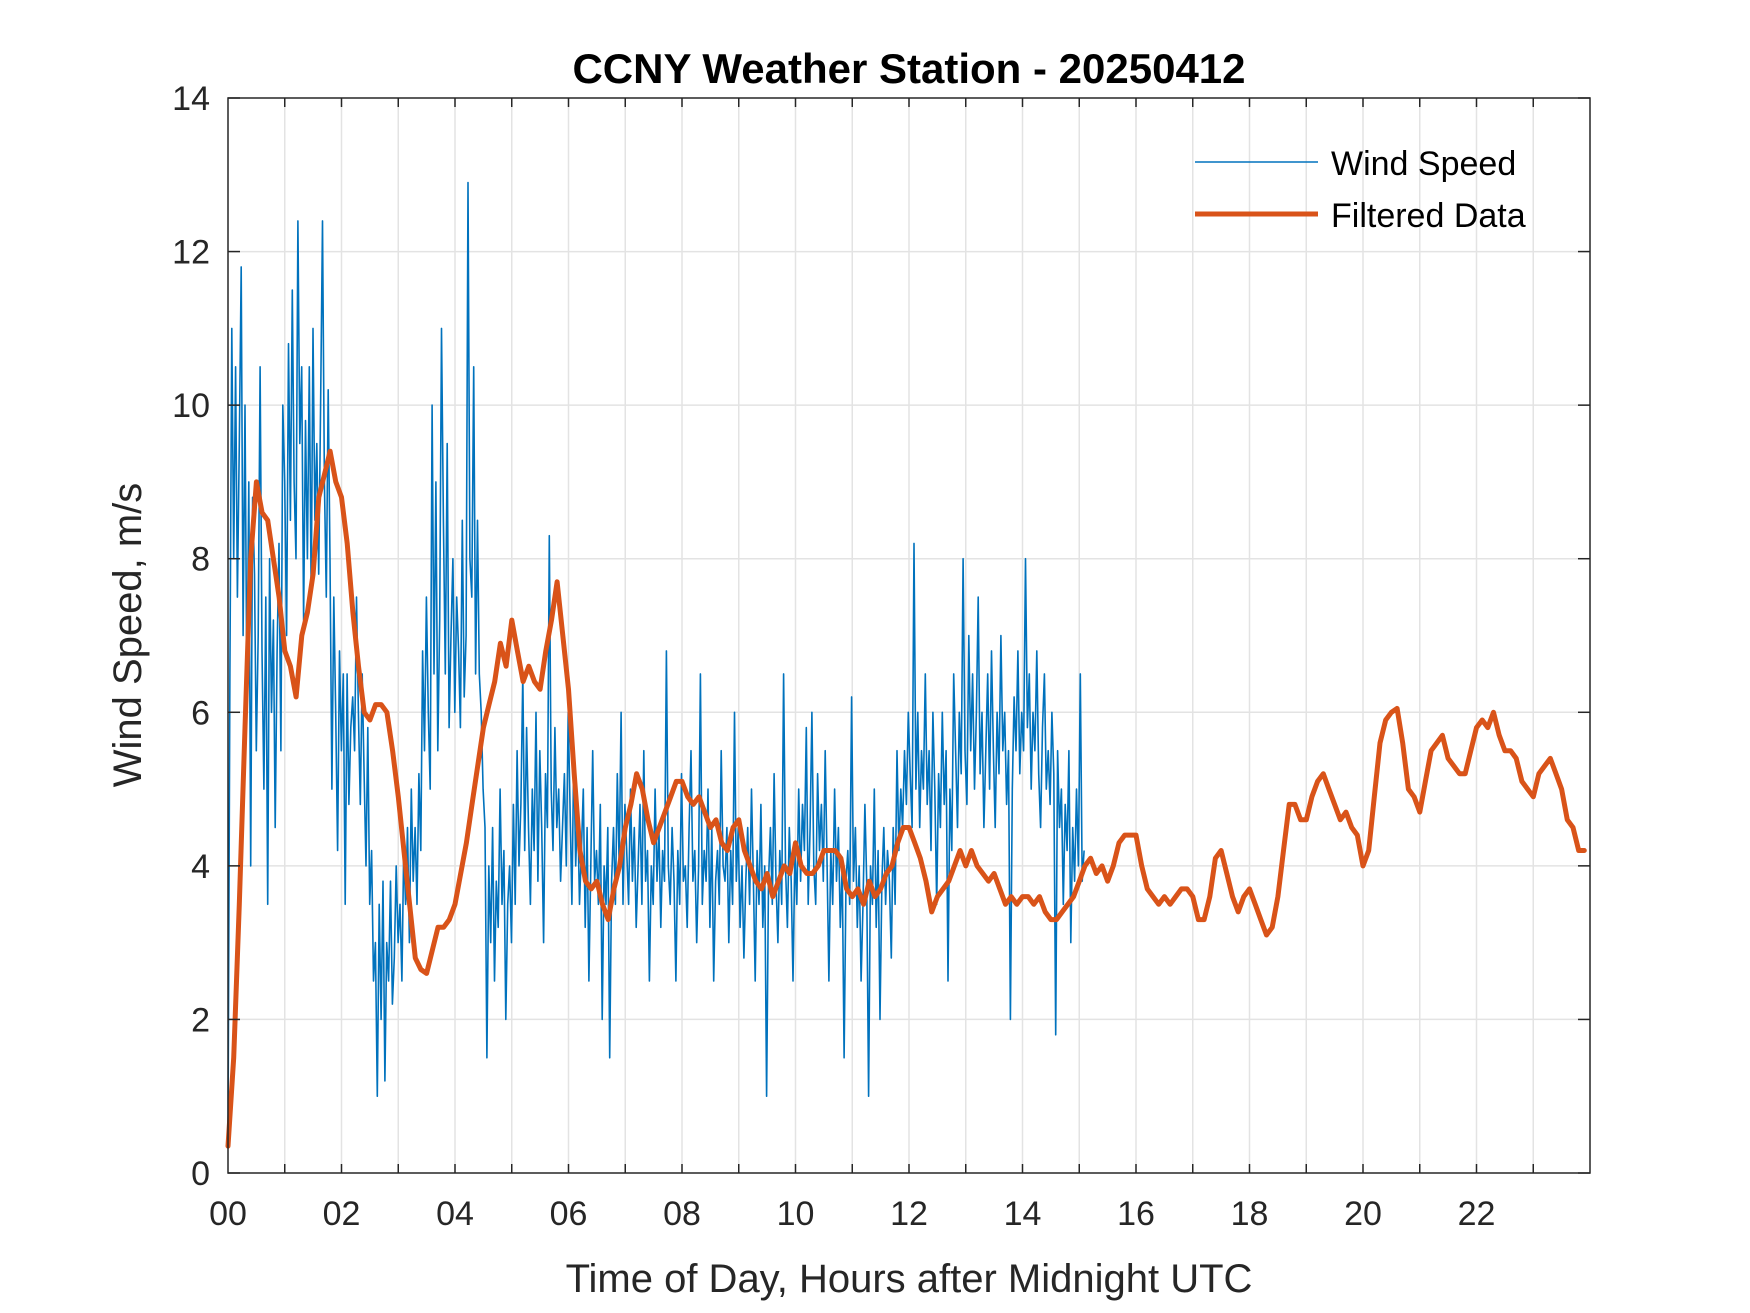 The image size is (1750, 1313). Describe the element at coordinates (1363, 1214) in the screenshot. I see `x-tick-label: 20` at that location.